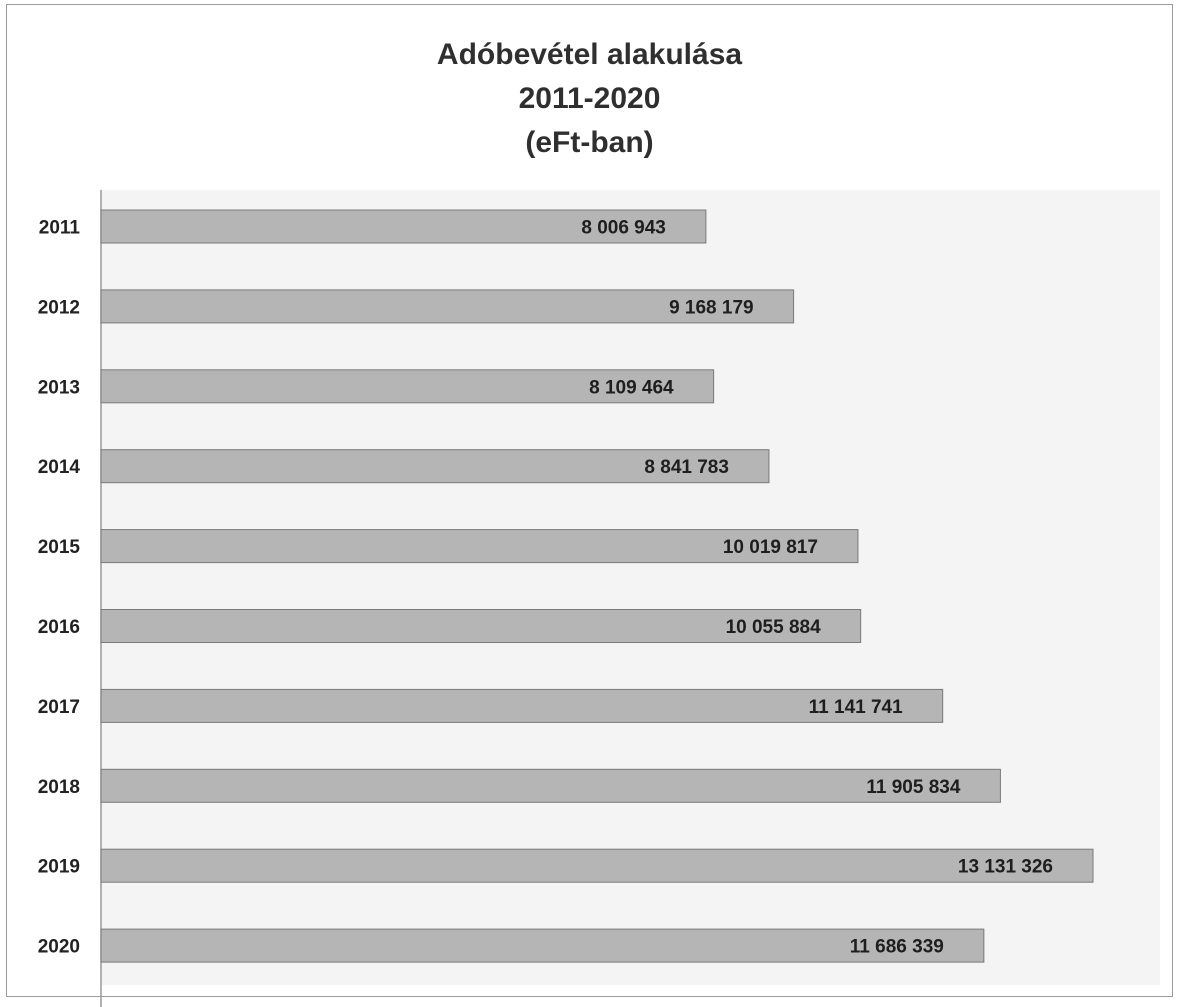 The width and height of the screenshot is (1183, 1007). Describe the element at coordinates (59, 307) in the screenshot. I see `category-label-2012: 2012` at that location.